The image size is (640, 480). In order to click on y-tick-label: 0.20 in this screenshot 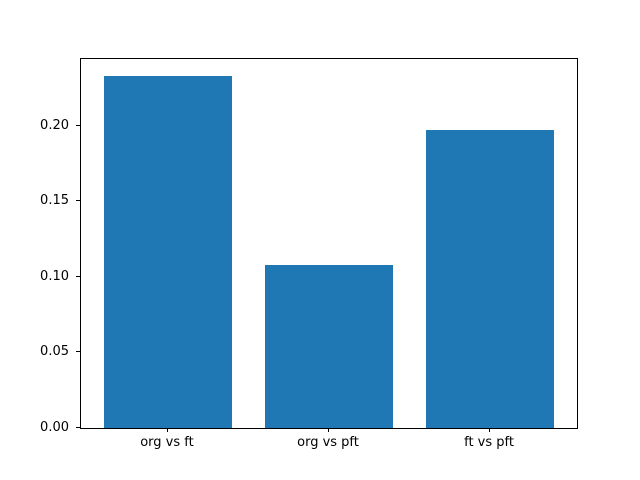, I will do `click(54, 125)`.